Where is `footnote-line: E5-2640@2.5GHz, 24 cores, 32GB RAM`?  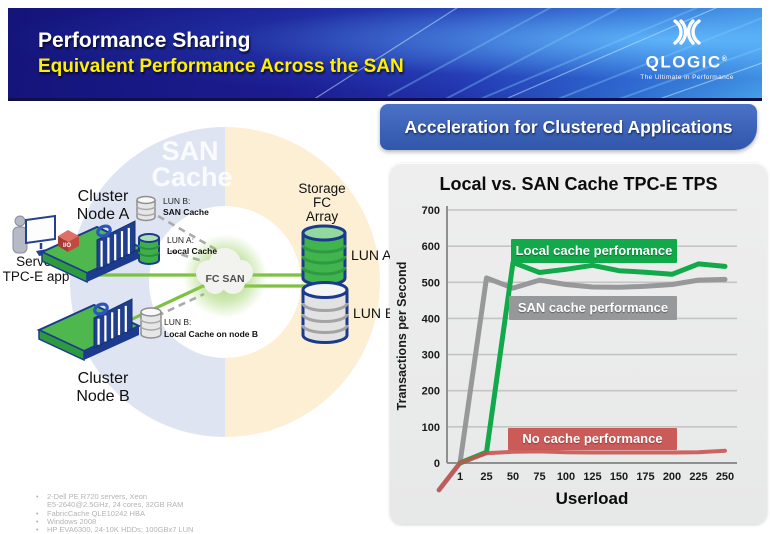
footnote-line: E5-2640@2.5GHz, 24 cores, 32GB RAM is located at coordinates (201, 505).